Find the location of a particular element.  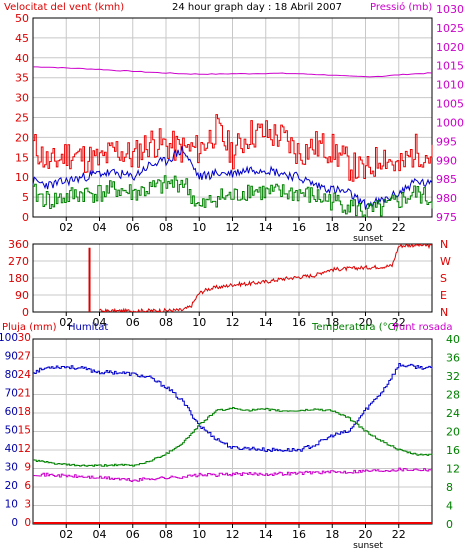

wind-ytick-left-9: 5 is located at coordinates (25, 197).